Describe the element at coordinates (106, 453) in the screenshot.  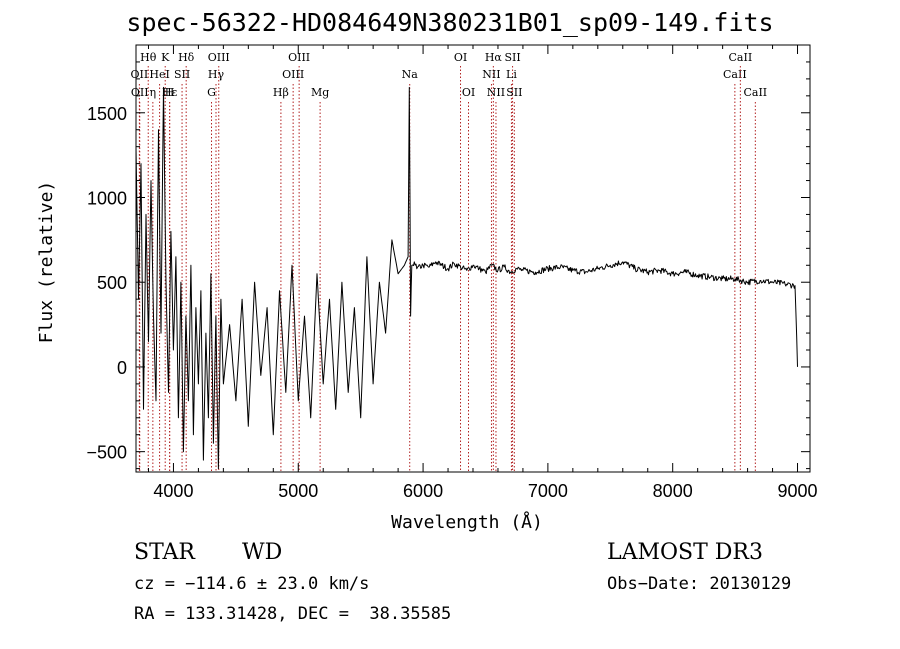
I see `y-tick-label: −500` at that location.